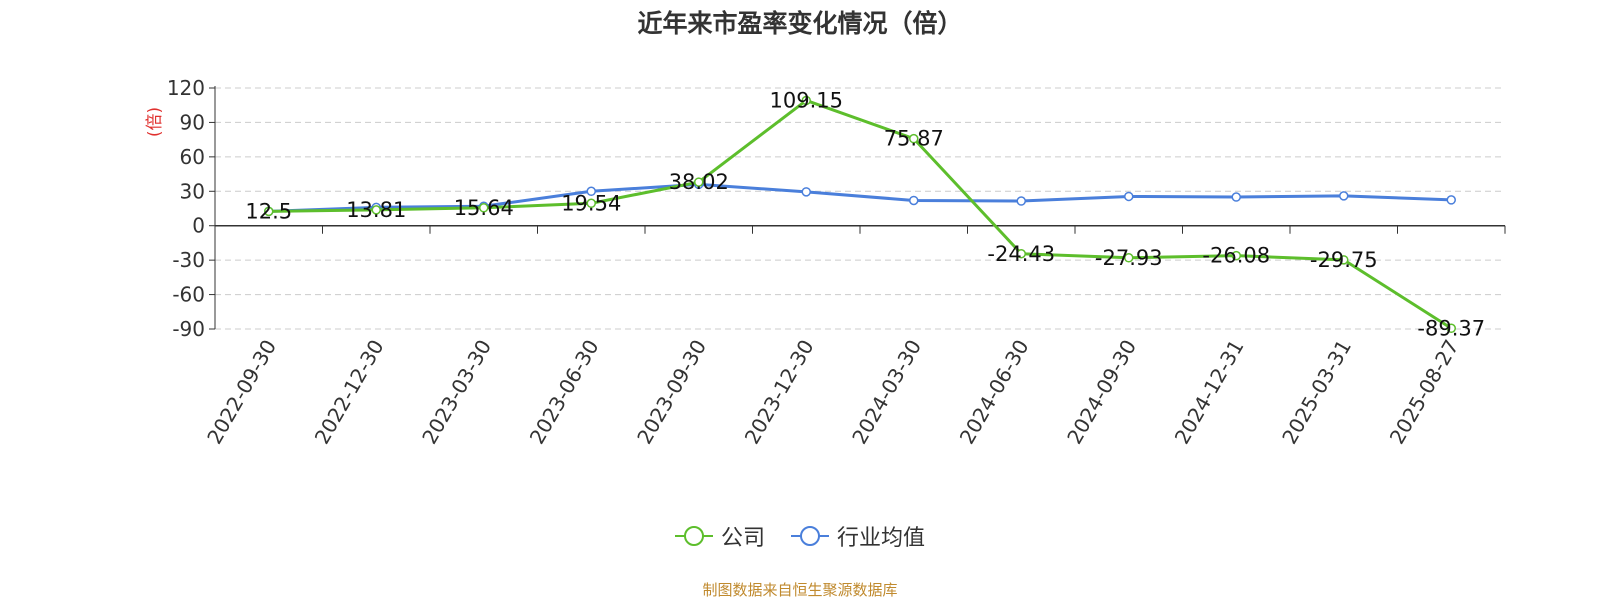 This screenshot has height=600, width=1600. Describe the element at coordinates (1424, 392) in the screenshot. I see `x-tick-label: 2025-08-27` at that location.